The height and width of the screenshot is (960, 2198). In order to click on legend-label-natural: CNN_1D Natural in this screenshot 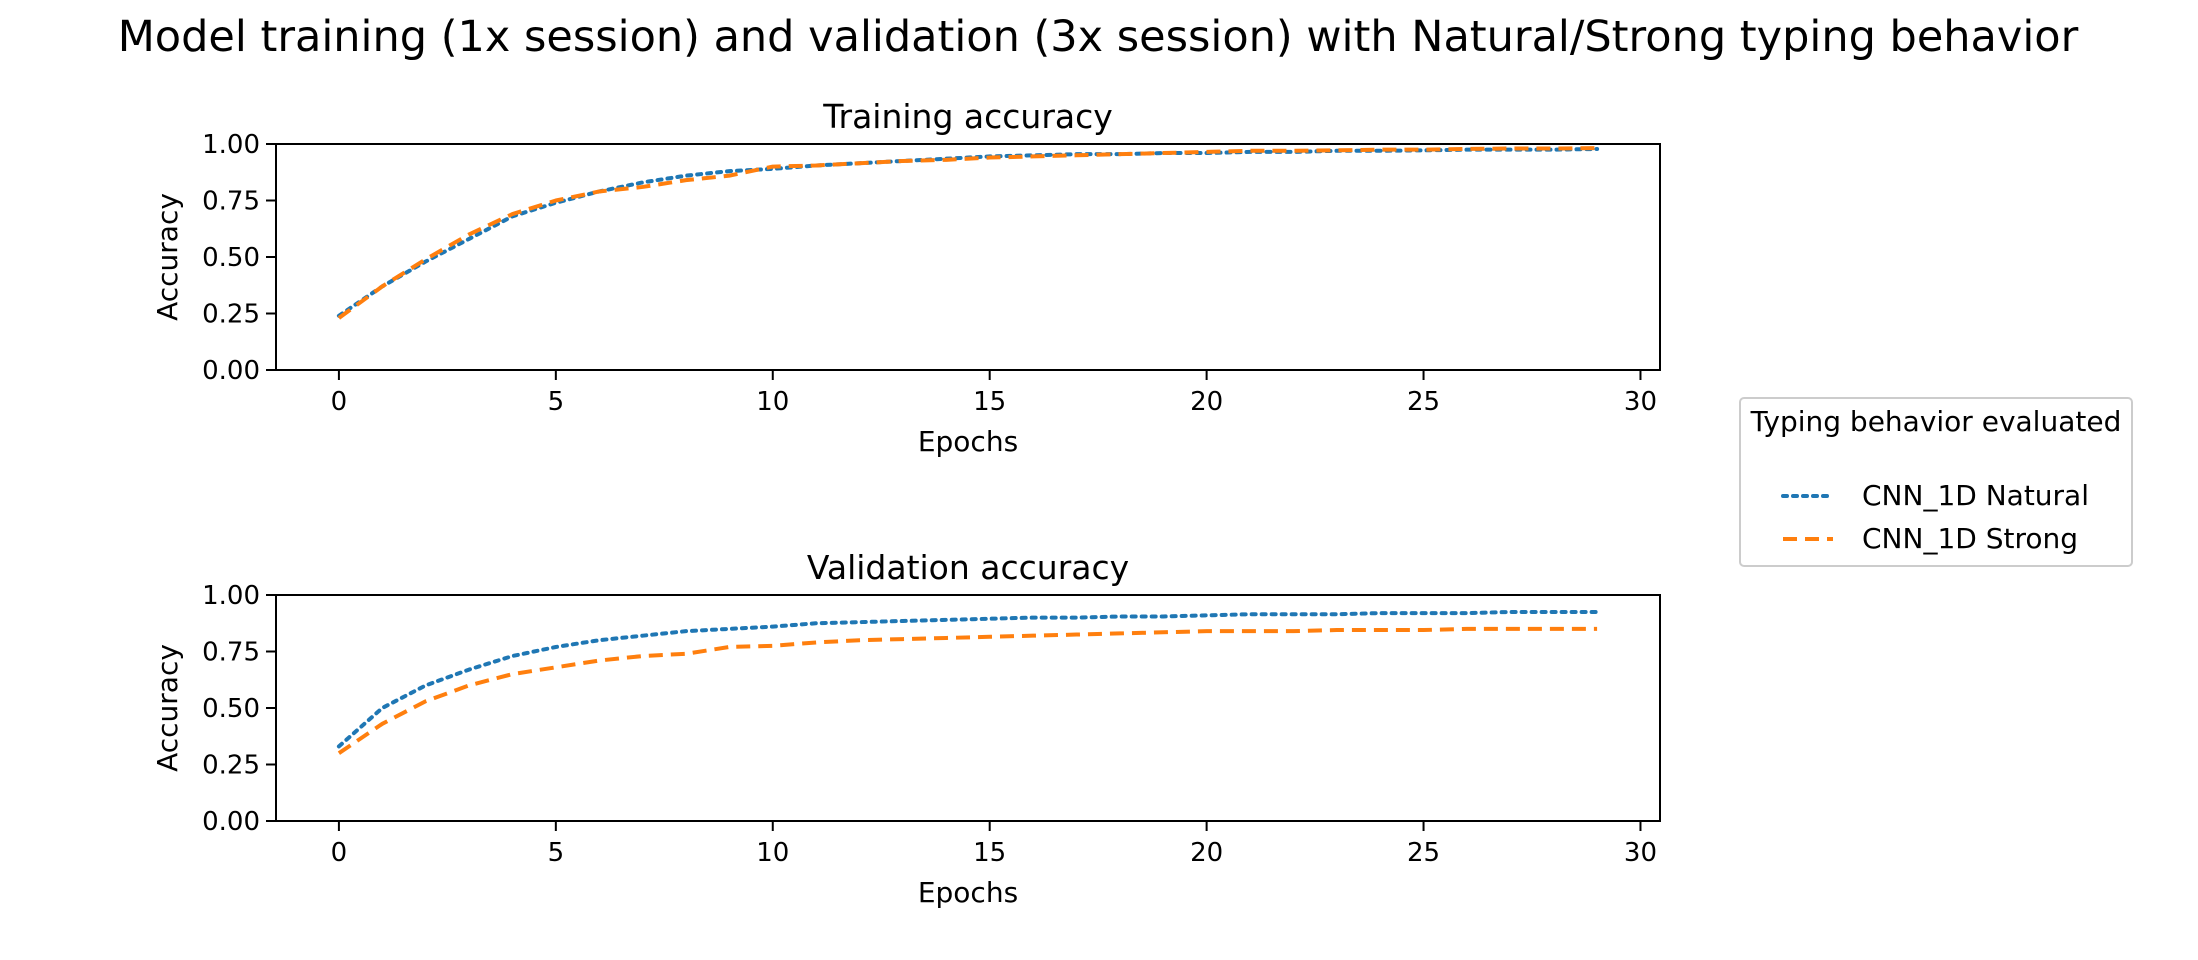, I will do `click(1975, 495)`.